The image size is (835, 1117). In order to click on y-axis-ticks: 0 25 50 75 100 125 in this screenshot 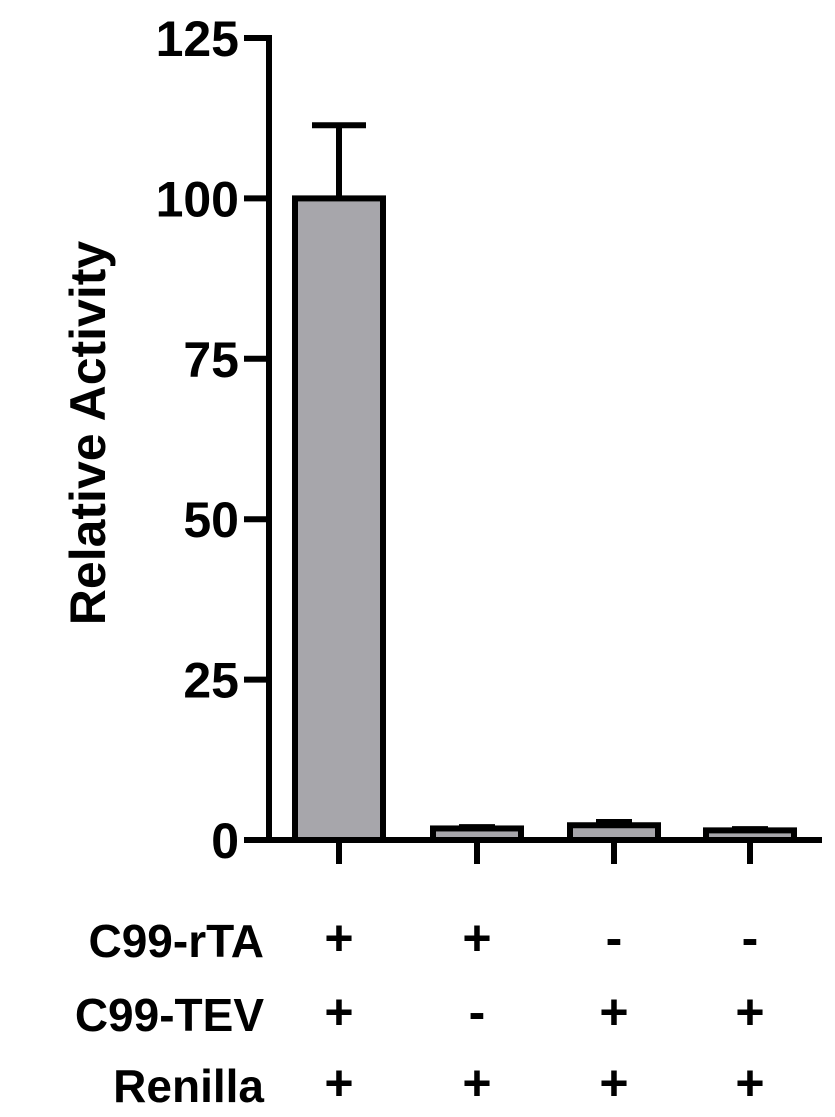, I will do `click(212, 440)`.